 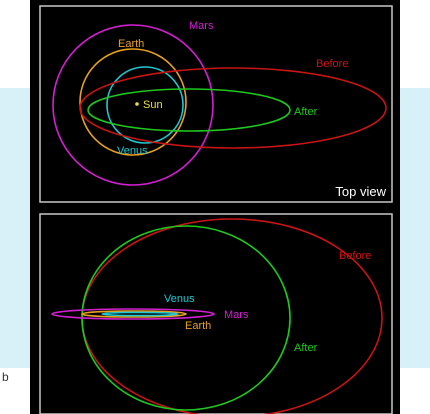 What do you see at coordinates (355, 256) in the screenshot?
I see `bottom-label-before: Before` at bounding box center [355, 256].